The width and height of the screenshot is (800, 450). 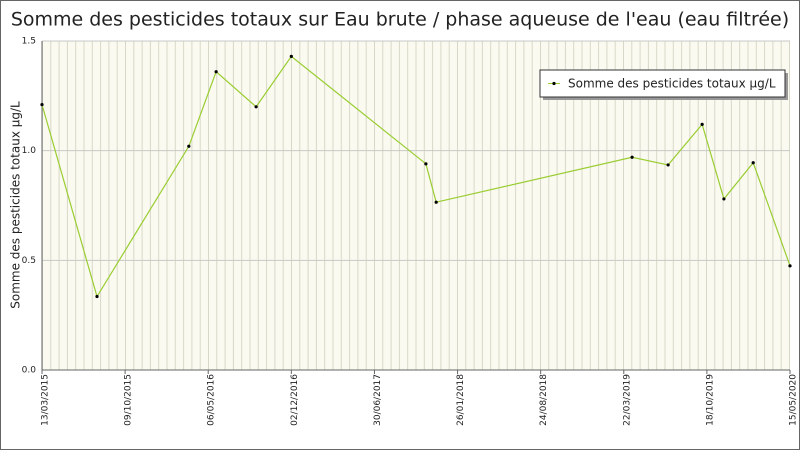 I want to click on legend-marker, so click(x=554, y=83).